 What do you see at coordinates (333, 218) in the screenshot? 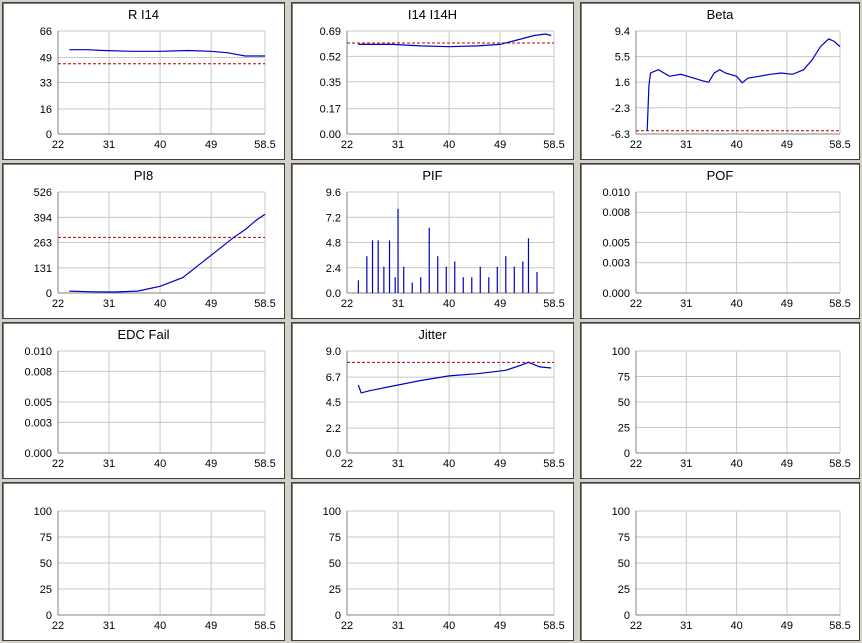
I see `y-tick-label: 7.2` at bounding box center [333, 218].